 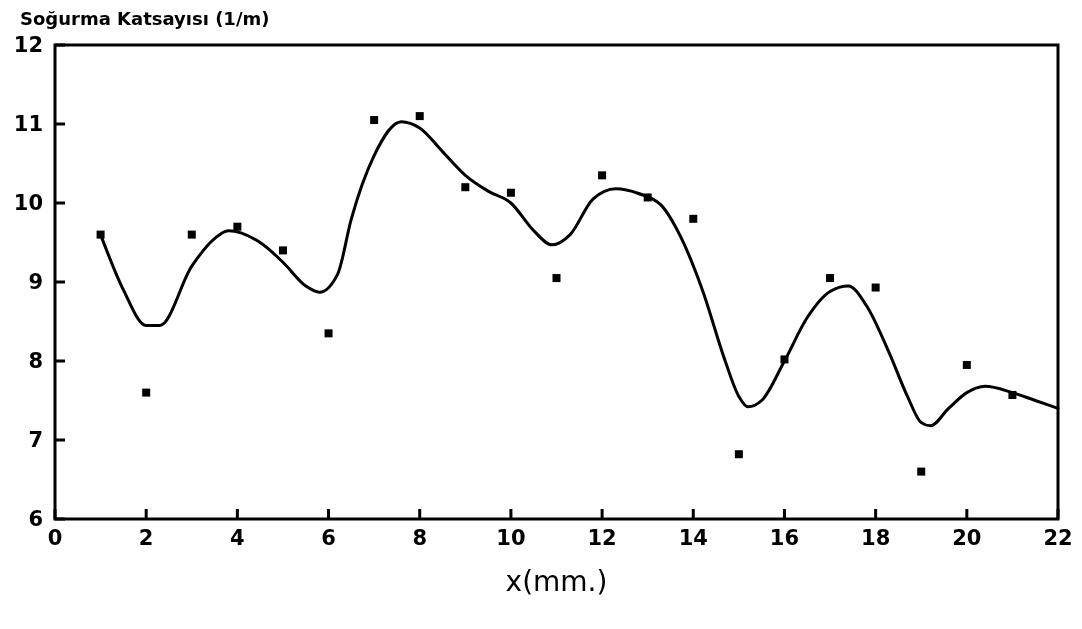 What do you see at coordinates (556, 581) in the screenshot?
I see `x-axis-title: x(mm.)` at bounding box center [556, 581].